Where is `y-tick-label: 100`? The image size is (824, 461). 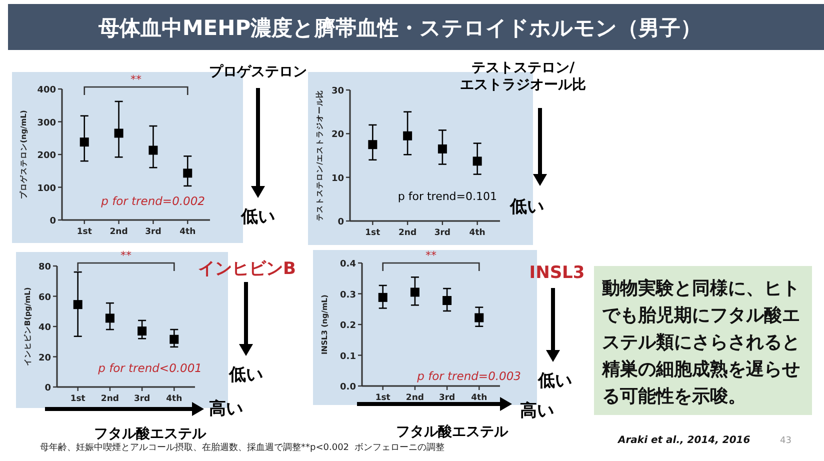 y-tick-label: 100 is located at coordinates (46, 189).